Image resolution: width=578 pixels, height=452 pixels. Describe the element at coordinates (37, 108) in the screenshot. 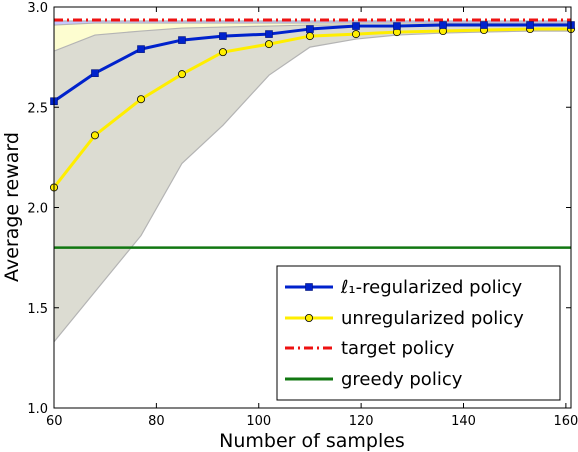

I see `y-tick-label: 2.5` at that location.